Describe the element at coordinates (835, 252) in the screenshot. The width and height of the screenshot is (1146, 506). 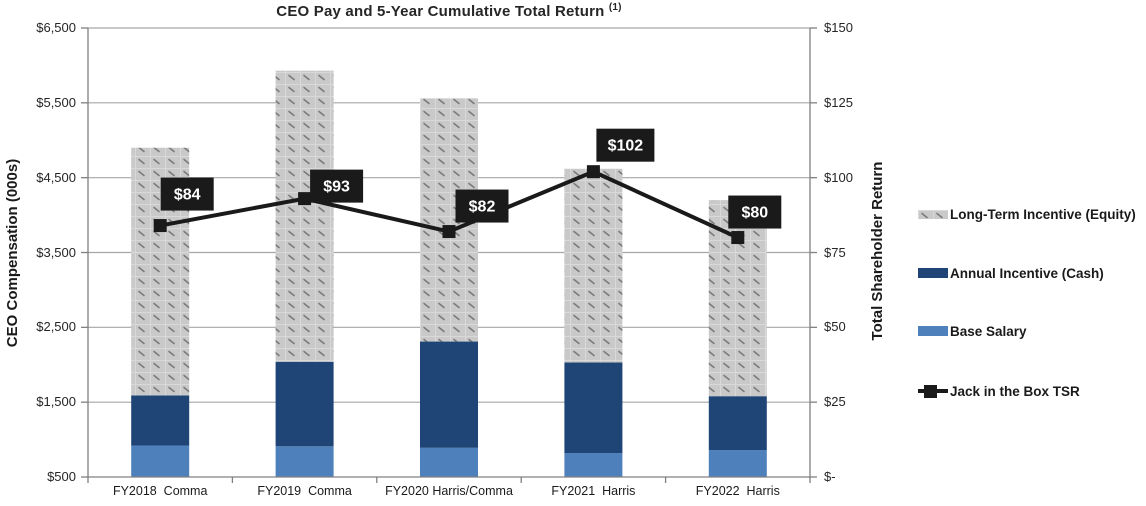
I see `right-axis-tick-label: $75` at that location.